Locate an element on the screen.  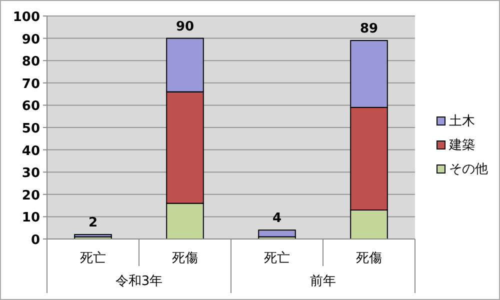
y-tick-label: 90 is located at coordinates (31, 40).